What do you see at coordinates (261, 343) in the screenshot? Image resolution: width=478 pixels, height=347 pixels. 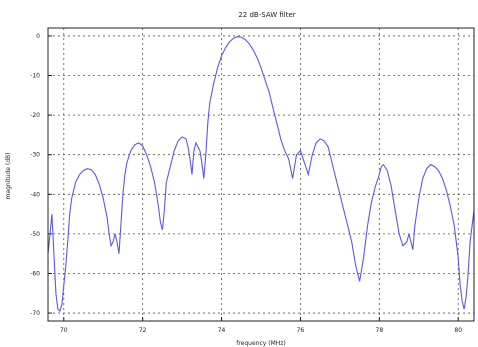 I see `x-axis-label: frequency (MHz)` at bounding box center [261, 343].